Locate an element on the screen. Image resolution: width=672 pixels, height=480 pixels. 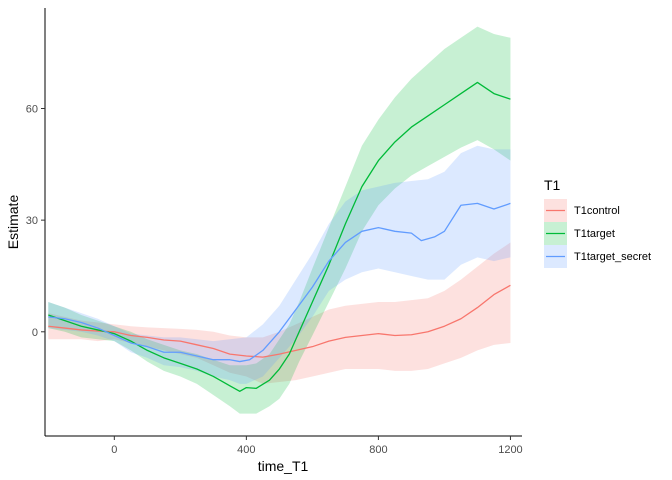
y-axis-ticks: 0 30 60 is located at coordinates (35, 221).